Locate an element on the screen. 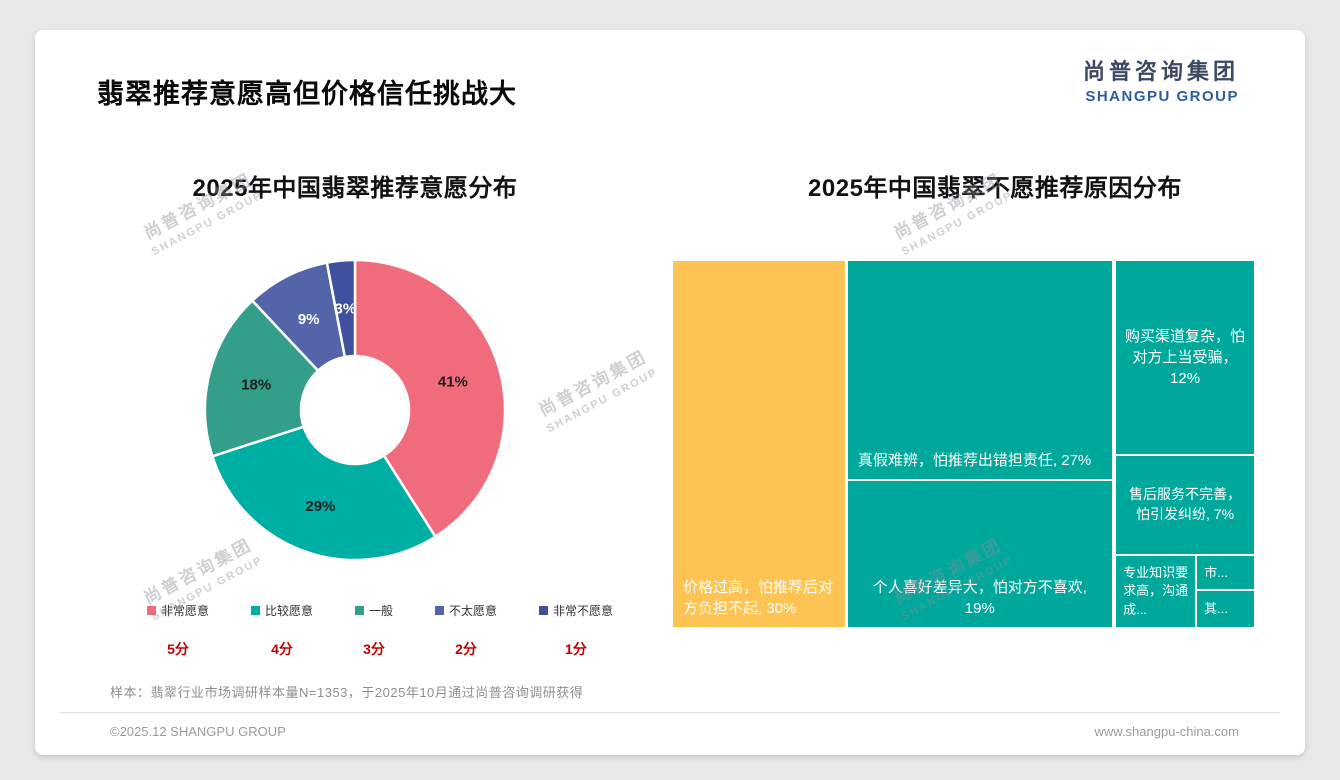 Image resolution: width=1340 pixels, height=780 pixels. legend-item: 一般 is located at coordinates (373, 610).